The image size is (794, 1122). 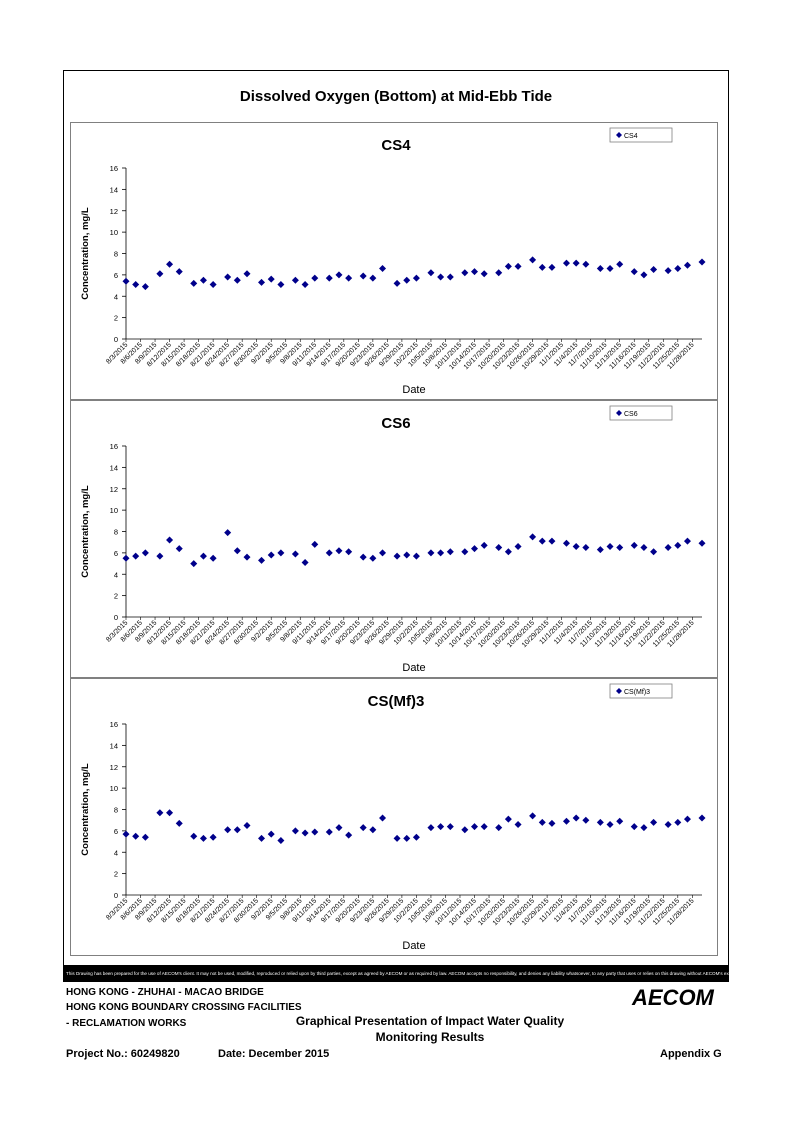 I want to click on legend: CS(Mf)3, so click(x=641, y=691).